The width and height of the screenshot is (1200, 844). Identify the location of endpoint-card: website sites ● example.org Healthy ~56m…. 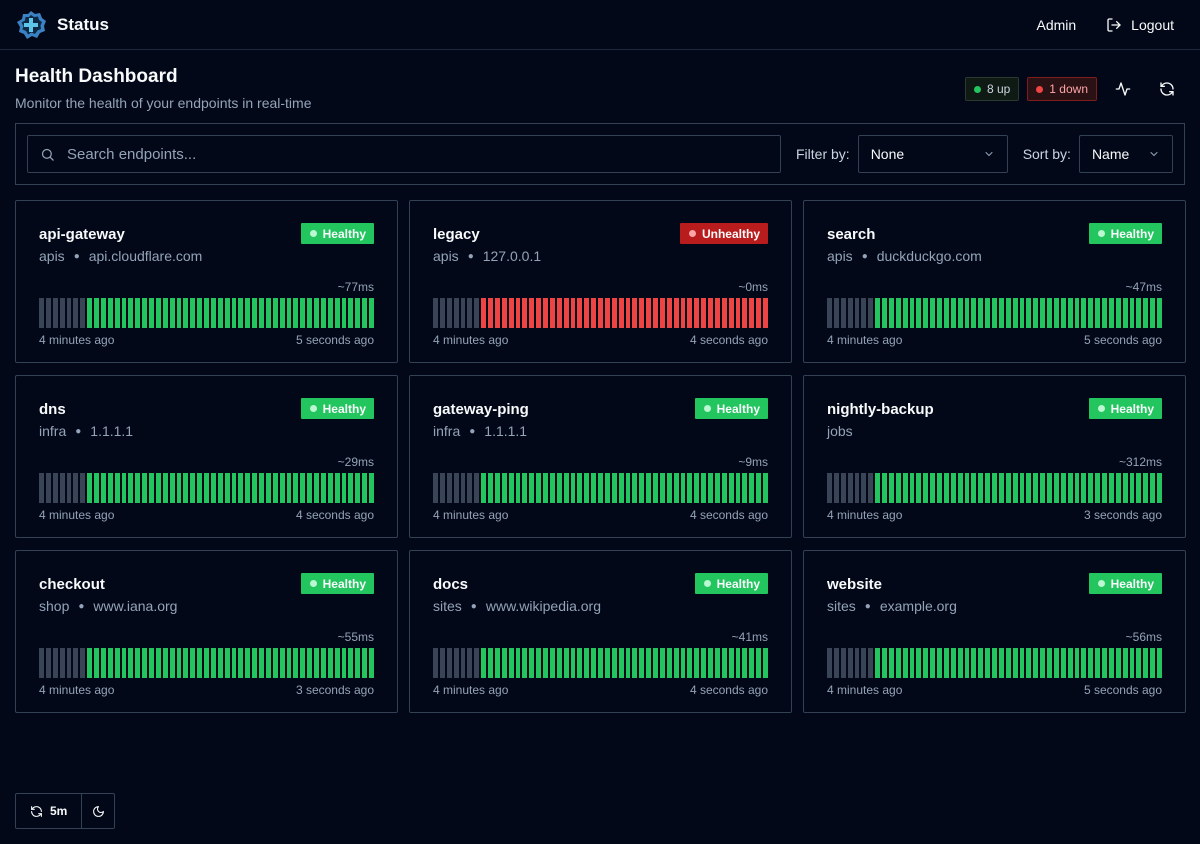
(994, 631).